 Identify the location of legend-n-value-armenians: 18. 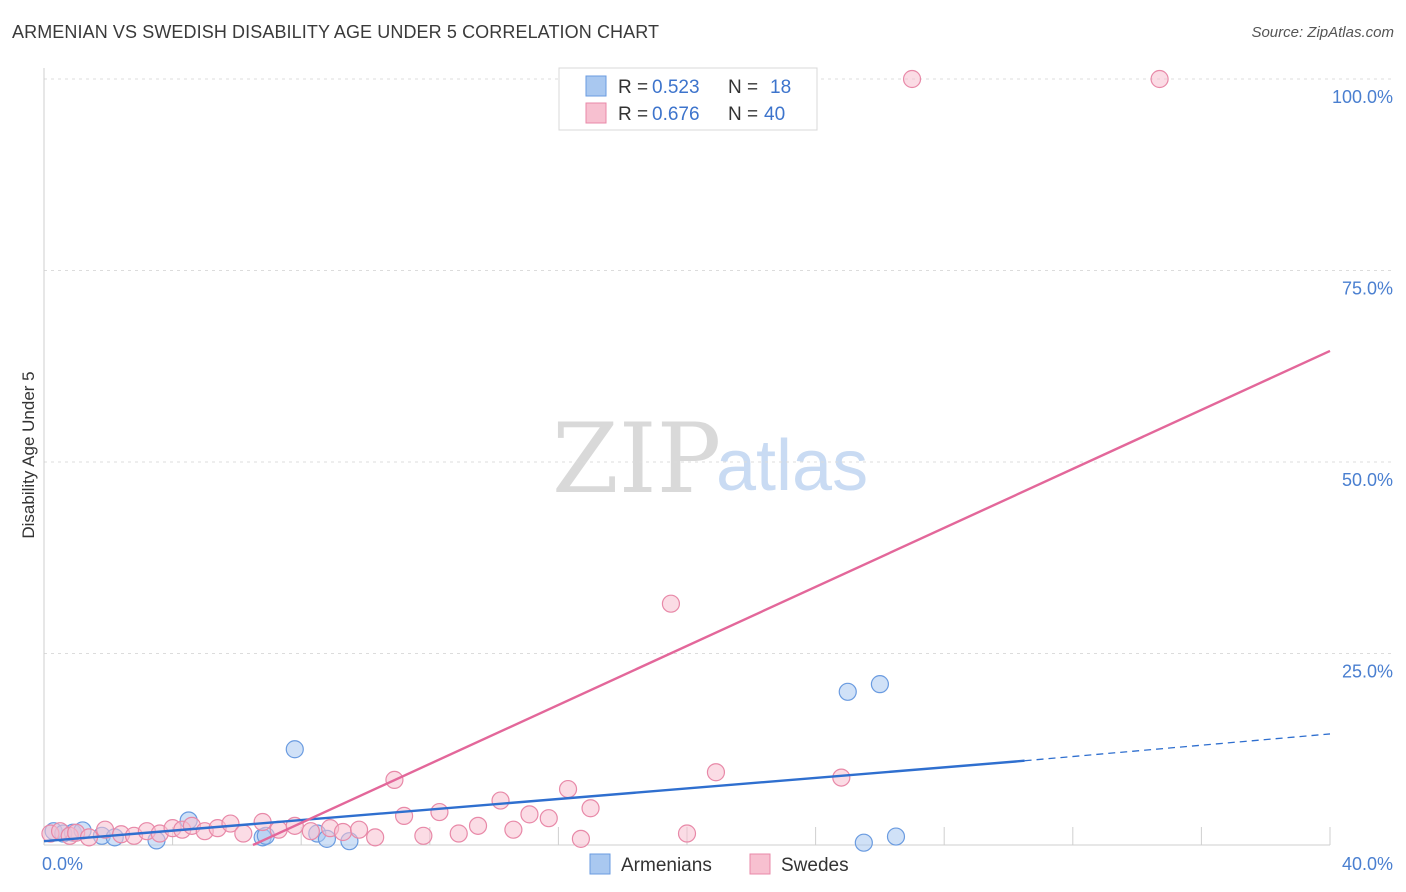
(780, 87).